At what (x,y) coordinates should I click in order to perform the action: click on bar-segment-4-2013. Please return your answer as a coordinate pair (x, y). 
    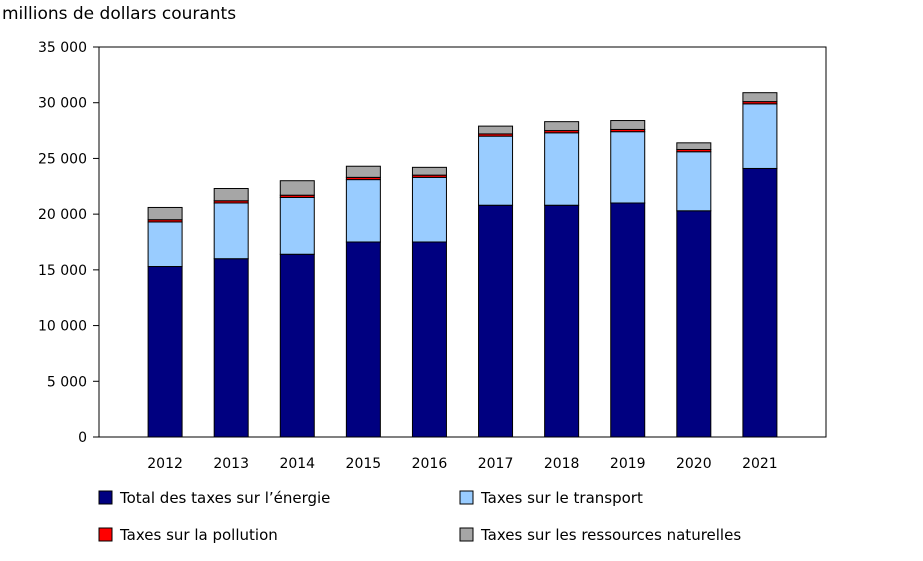
    Looking at the image, I should click on (231, 195).